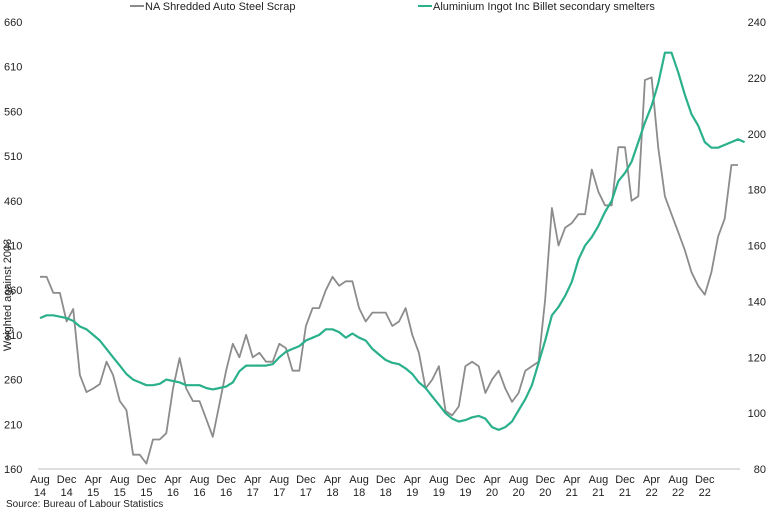 Image resolution: width=770 pixels, height=512 pixels. I want to click on y-tick-label: 560, so click(13, 112).